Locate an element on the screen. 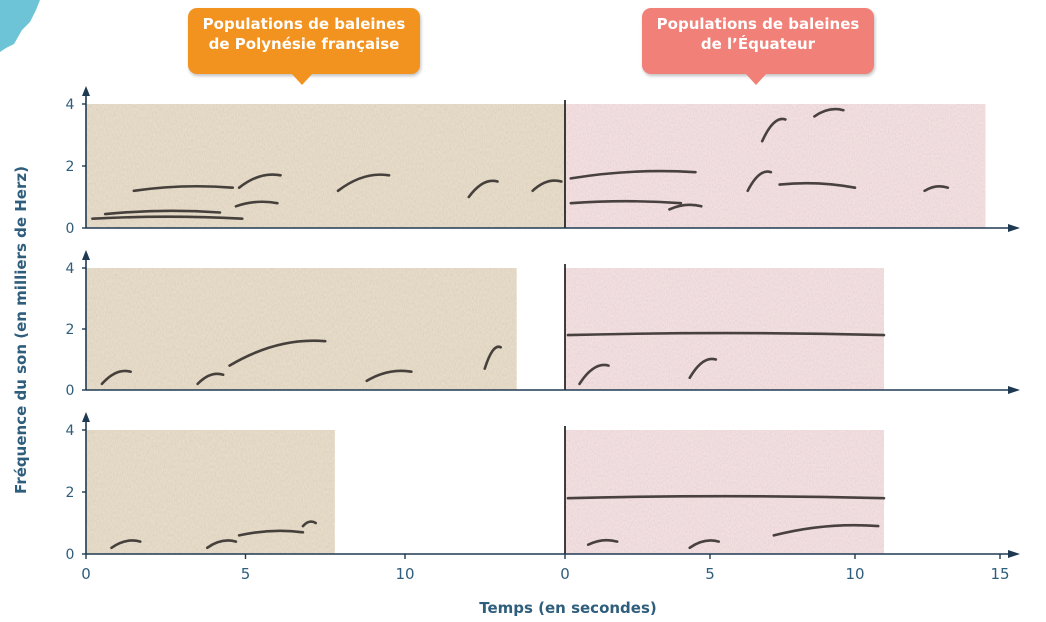  x-tick-label-left-5: 5 is located at coordinates (246, 574).